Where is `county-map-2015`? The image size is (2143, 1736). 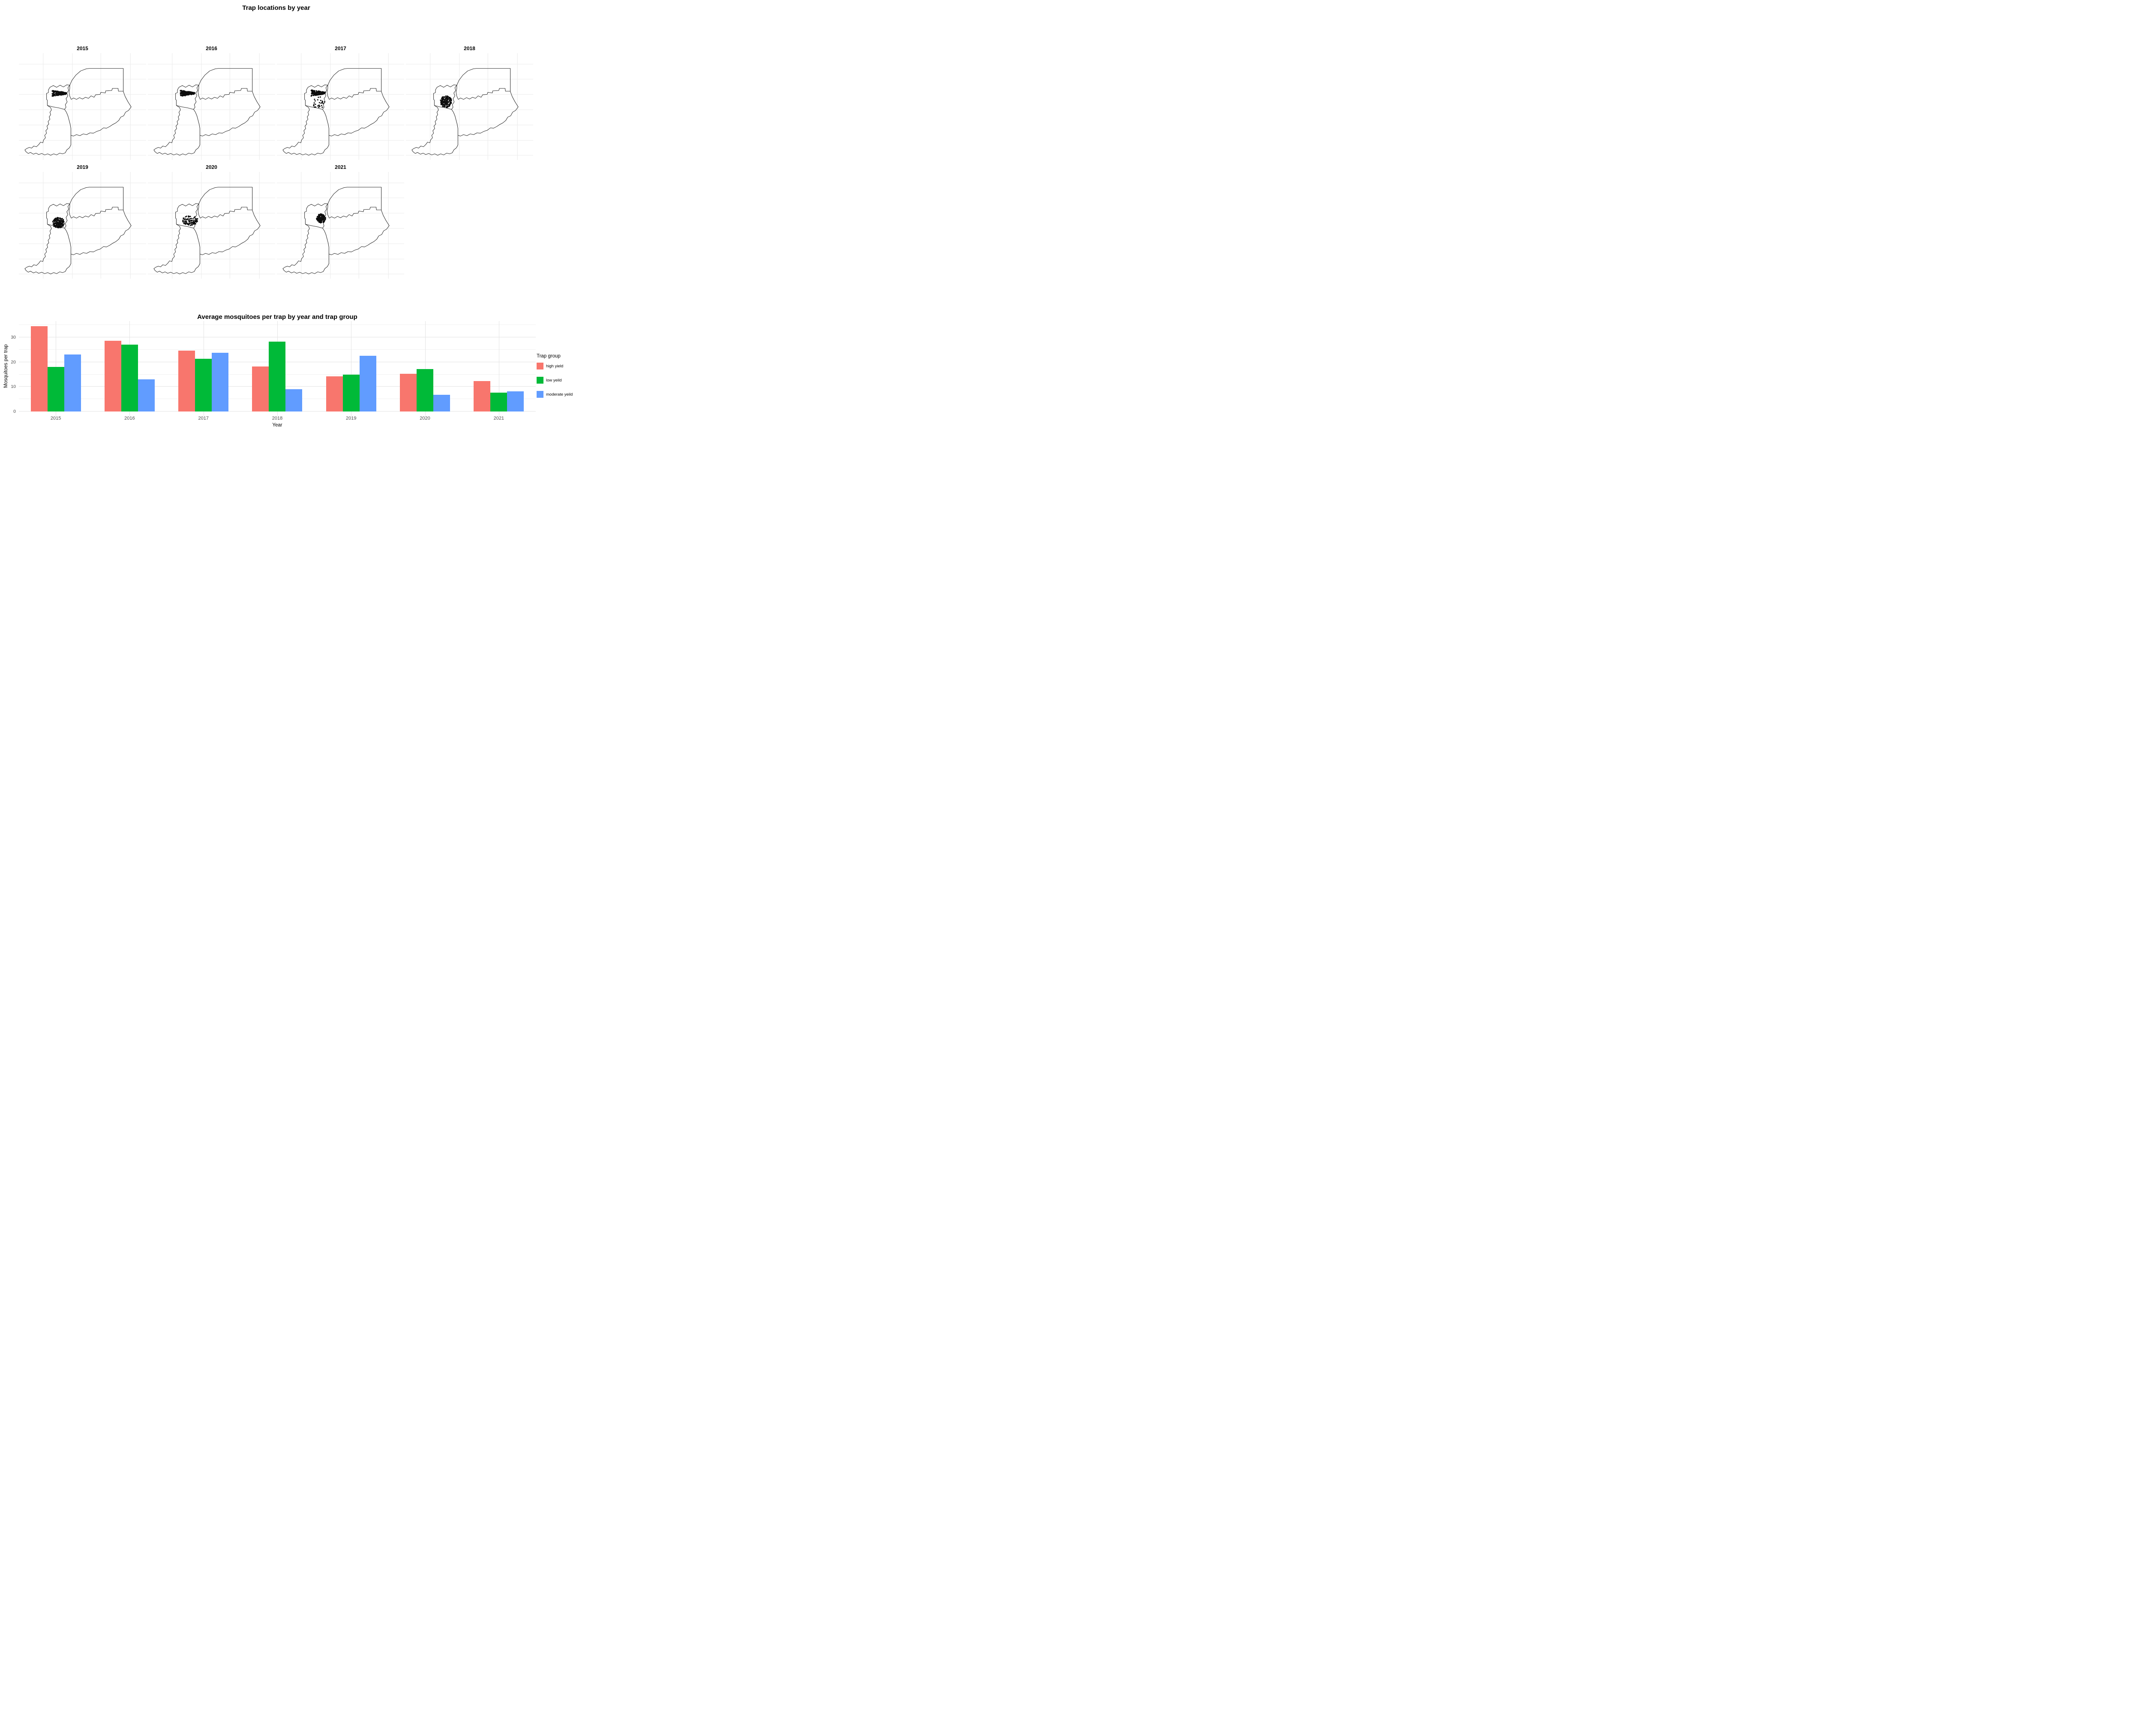
county-map-2015 is located at coordinates (82, 106).